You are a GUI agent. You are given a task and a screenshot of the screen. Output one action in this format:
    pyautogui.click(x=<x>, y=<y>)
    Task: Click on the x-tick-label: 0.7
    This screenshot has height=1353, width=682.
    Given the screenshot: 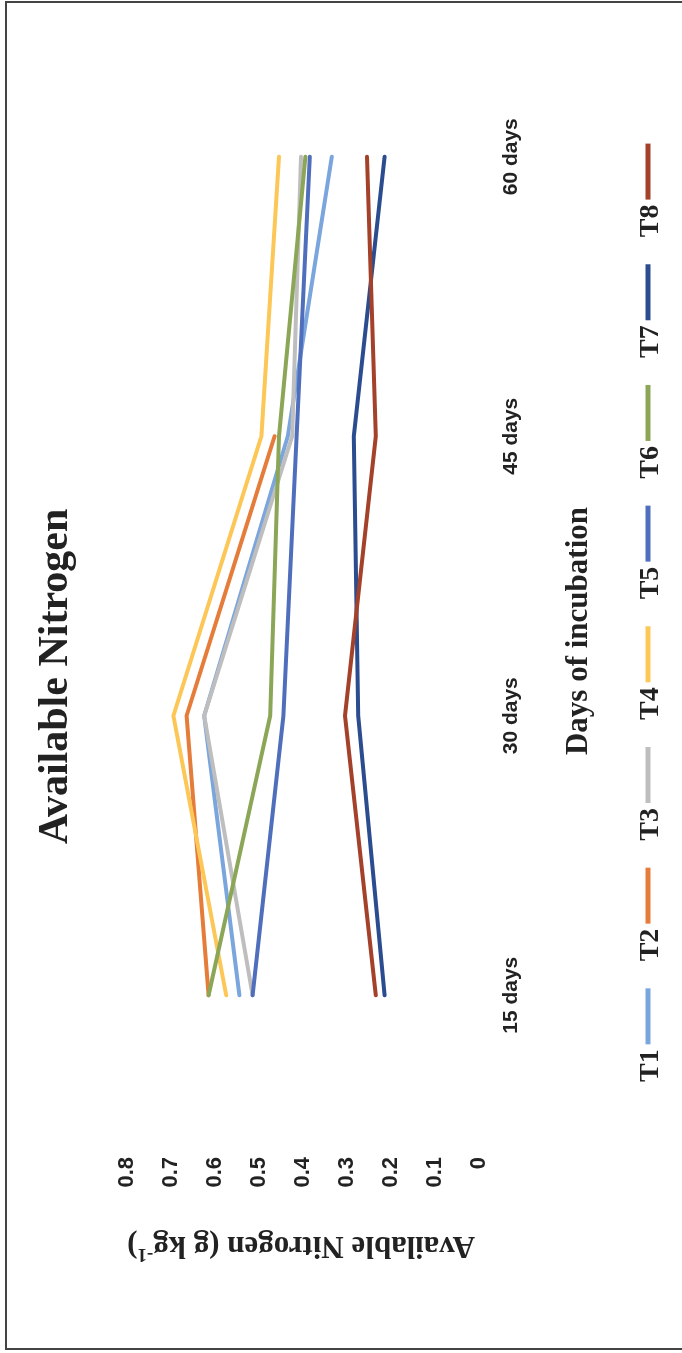 What is the action you would take?
    pyautogui.click(x=169, y=1172)
    